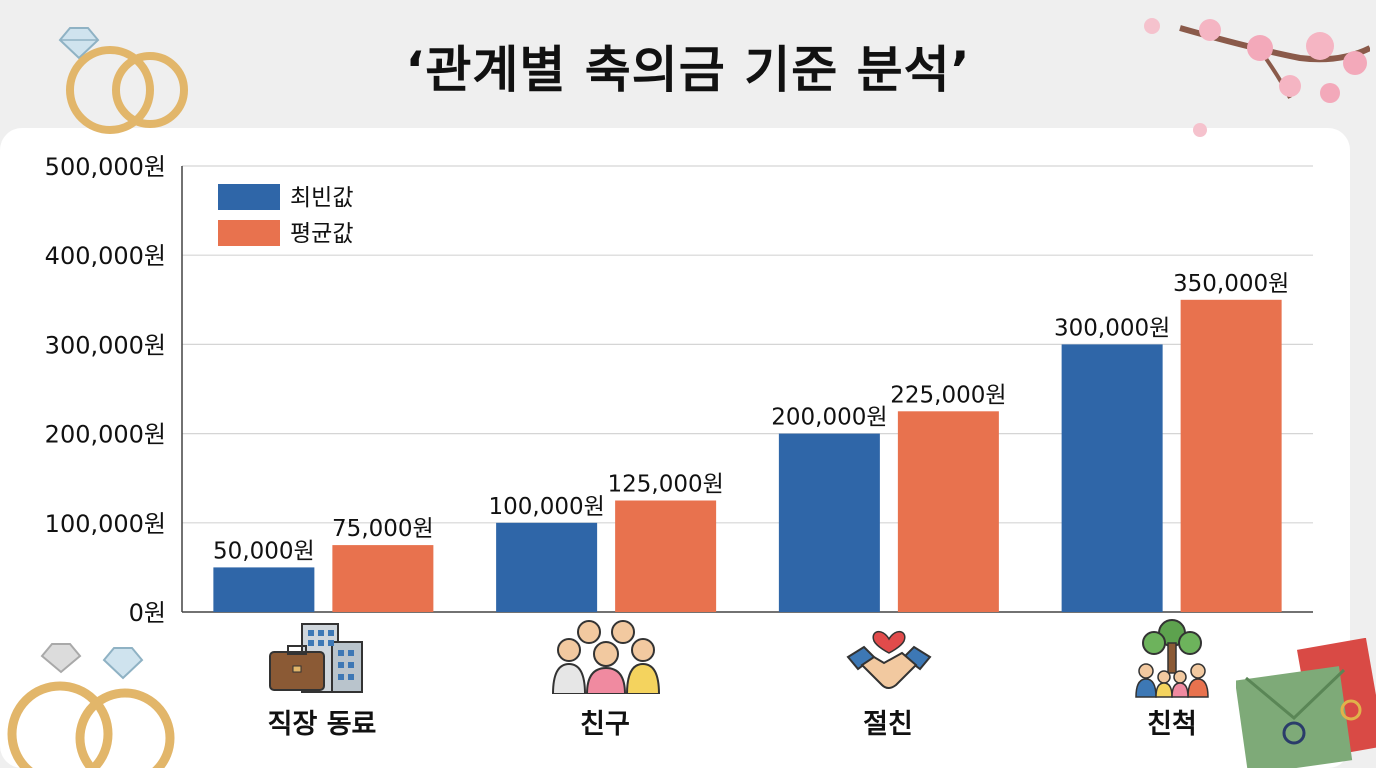 This screenshot has height=768, width=1376. What do you see at coordinates (889, 659) in the screenshot?
I see `handshake-heart-icon` at bounding box center [889, 659].